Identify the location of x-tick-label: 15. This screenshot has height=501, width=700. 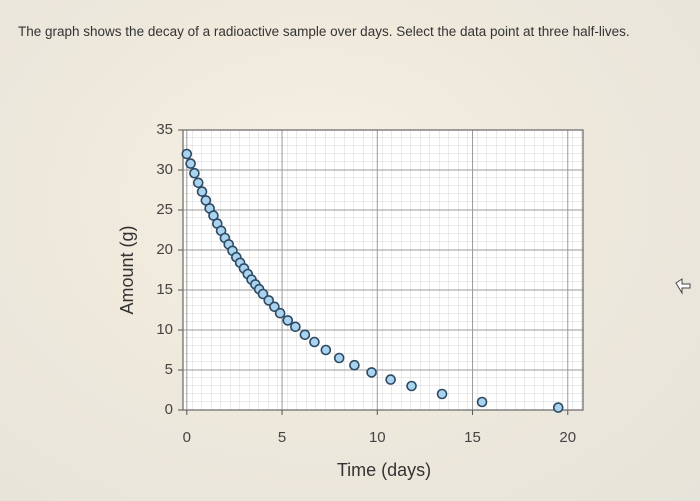
(472, 437).